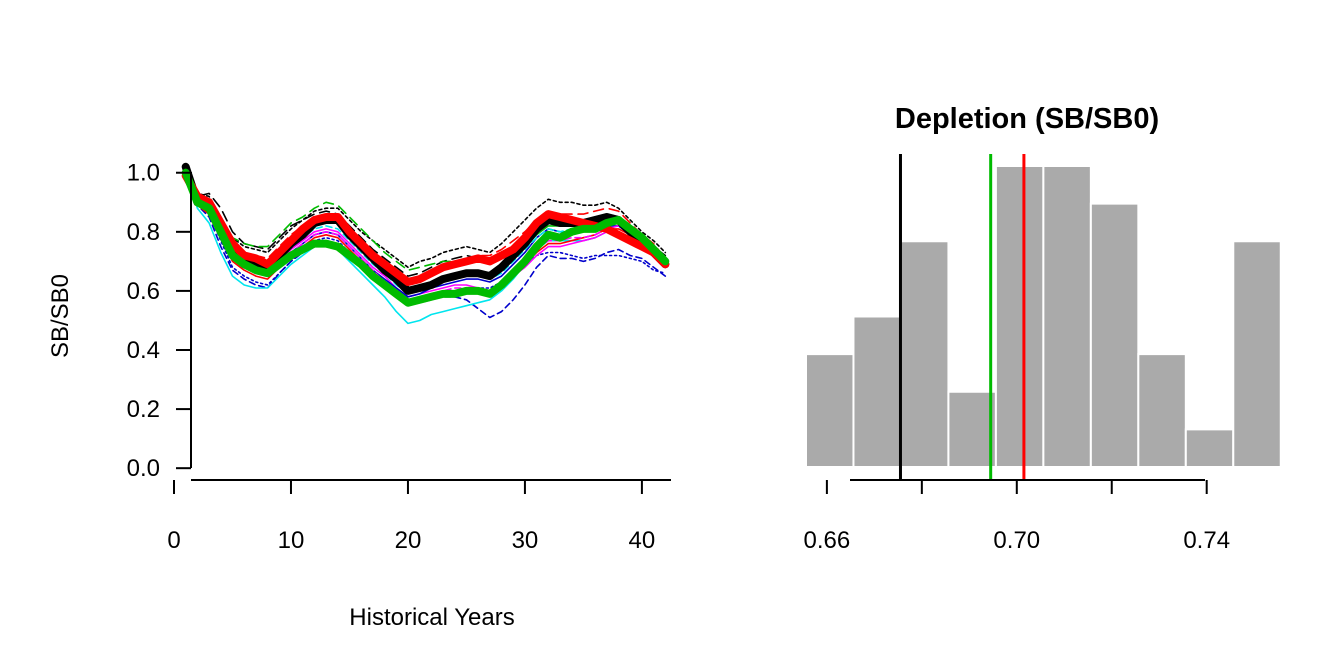  Describe the element at coordinates (1206, 540) in the screenshot. I see `histogram-x-tick-label: 0.74` at that location.